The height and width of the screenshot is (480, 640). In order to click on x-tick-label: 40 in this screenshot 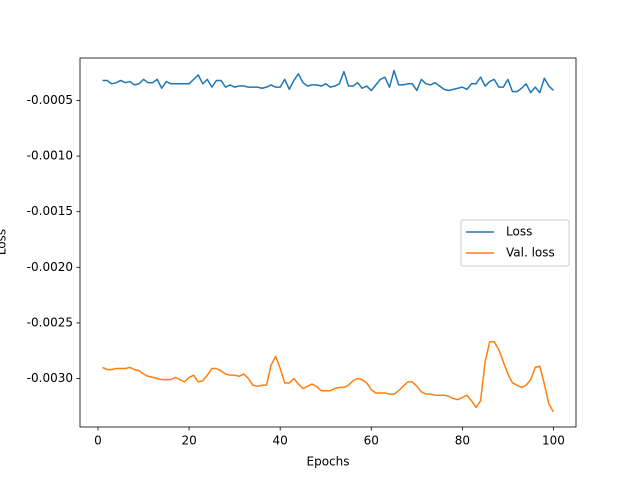, I will do `click(280, 441)`.